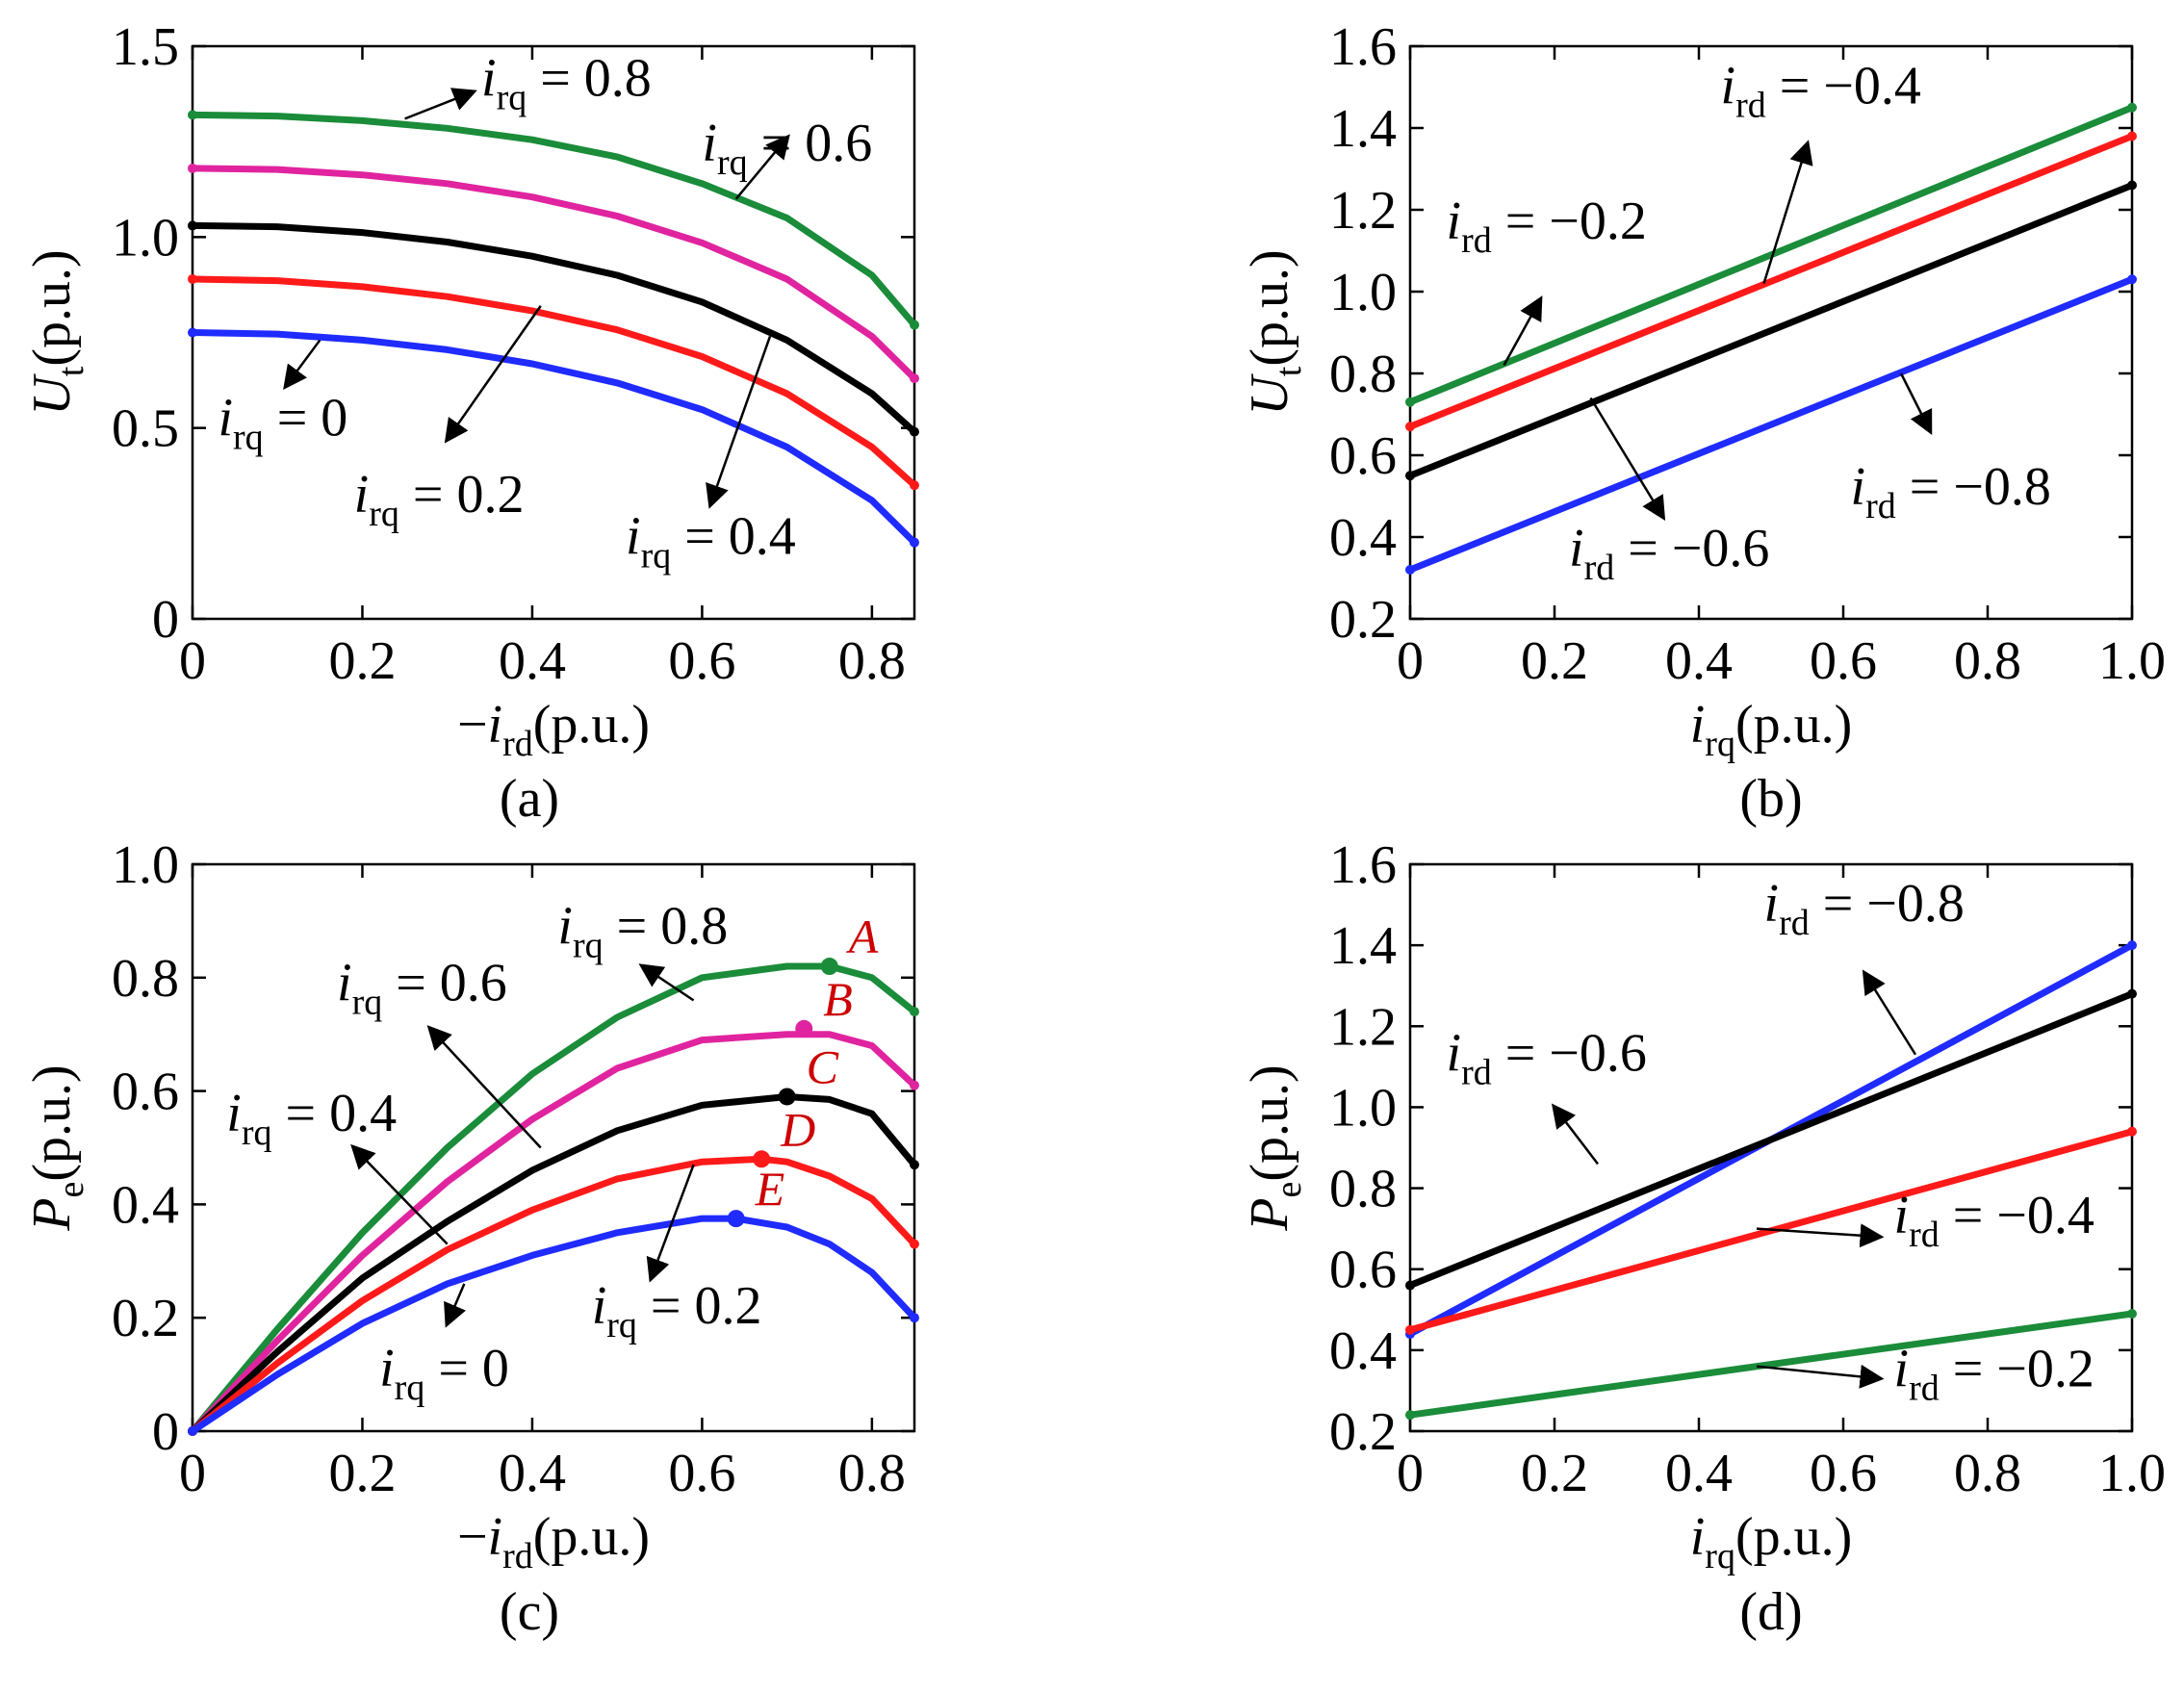  I want to click on series-line-irq=0.6, so click(553, 1233).